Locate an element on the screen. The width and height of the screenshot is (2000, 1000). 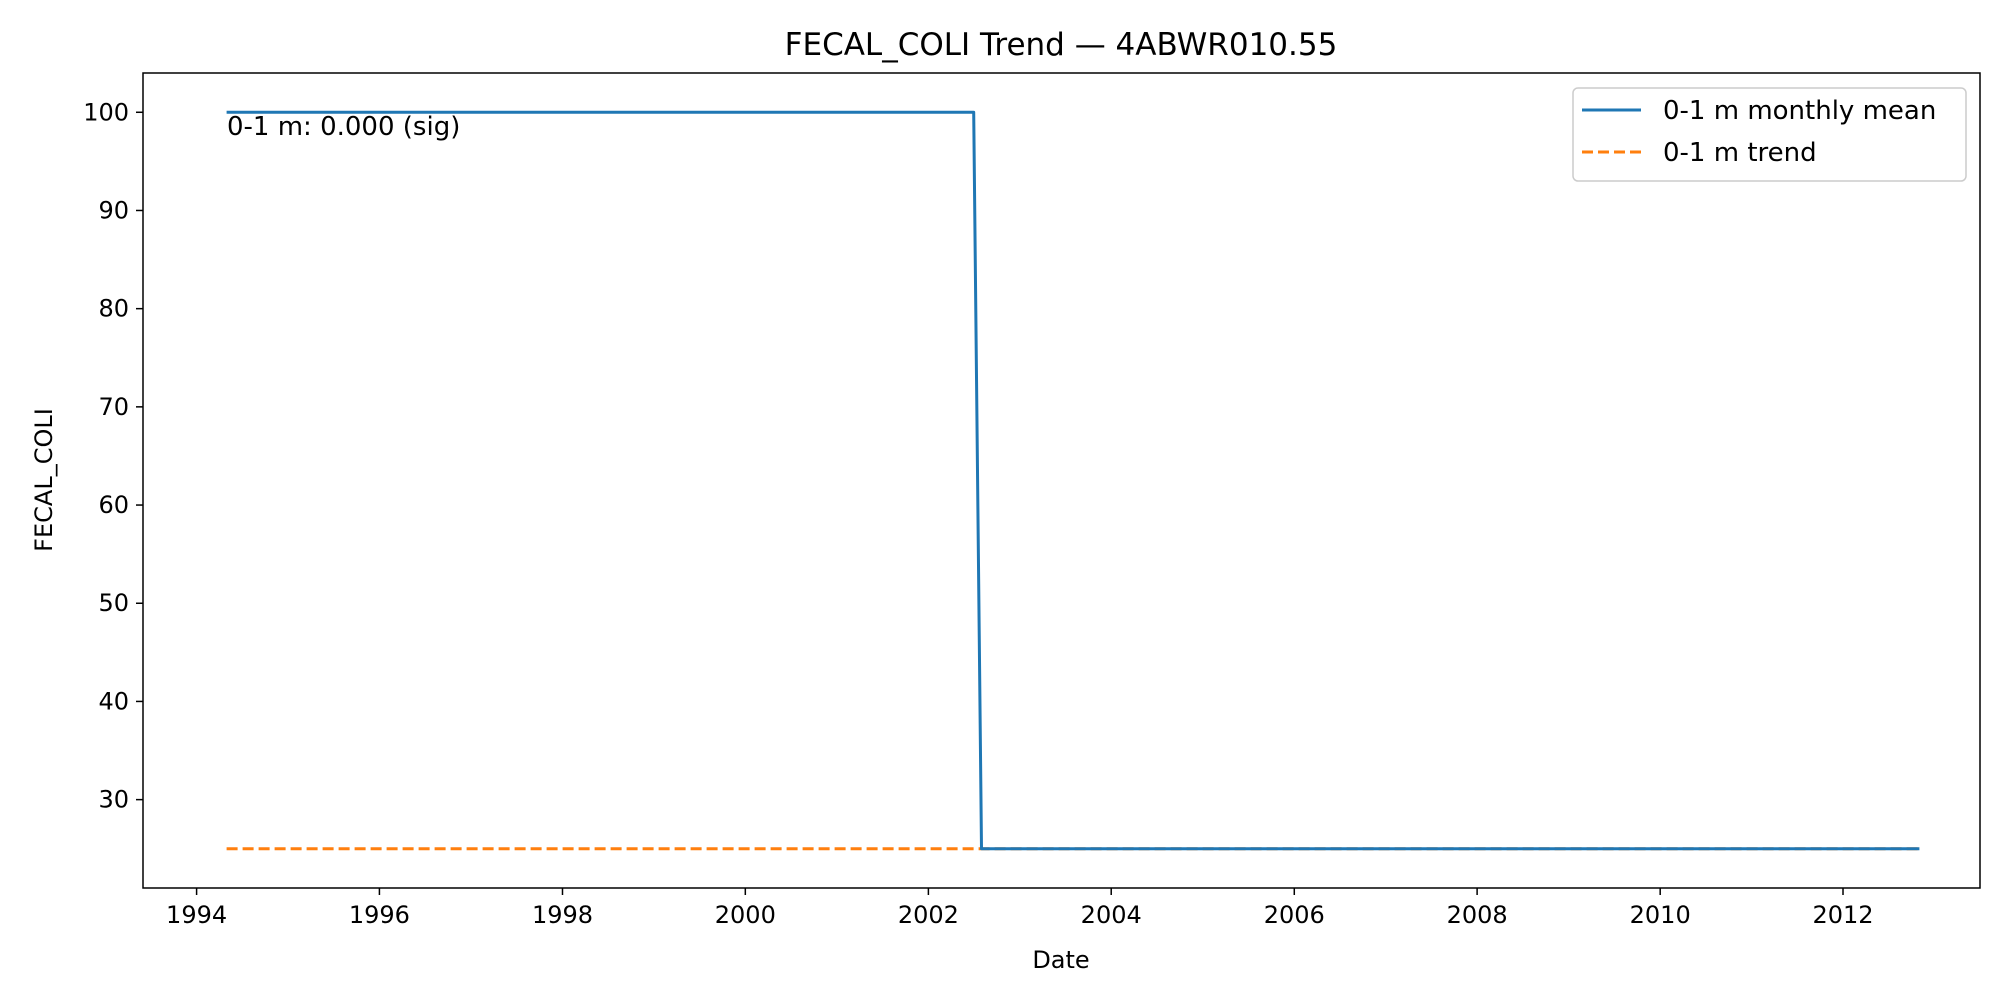
y-tick-label: 30 is located at coordinates (113, 800).